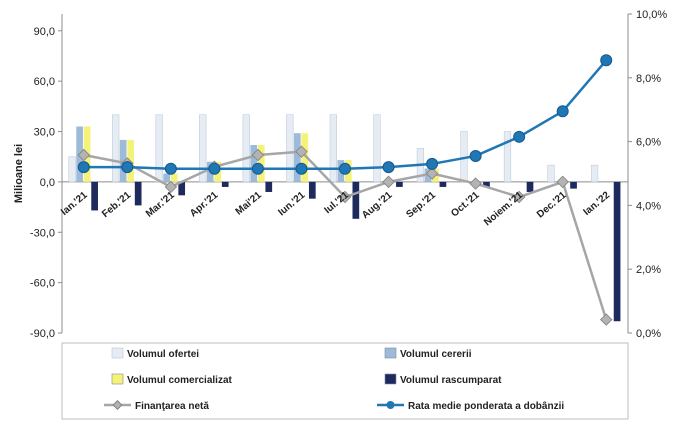 Image resolution: width=674 pixels, height=426 pixels. What do you see at coordinates (377, 205) in the screenshot?
I see `x-tick-label: Aug.'21` at bounding box center [377, 205].